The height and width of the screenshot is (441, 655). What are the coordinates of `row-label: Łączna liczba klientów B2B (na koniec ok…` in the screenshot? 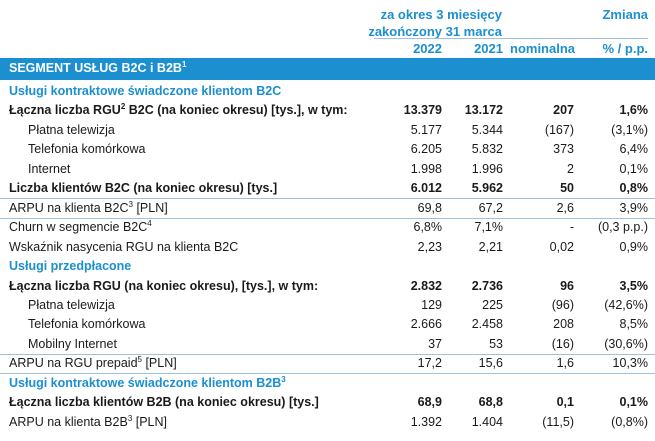 It's located at (164, 402).